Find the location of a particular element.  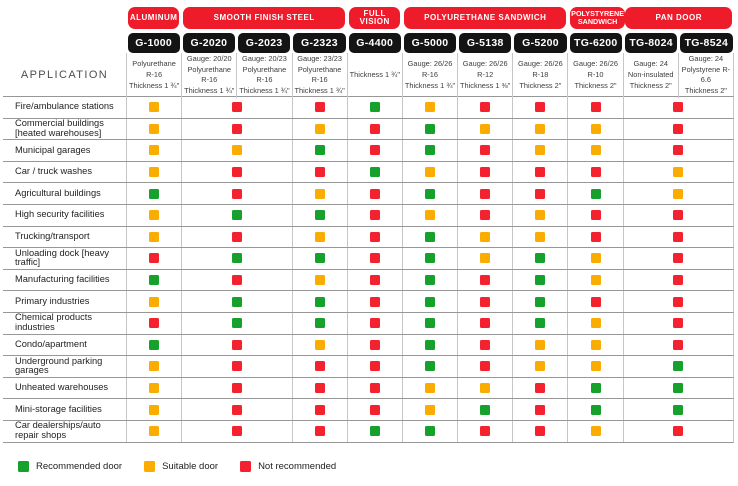

model-pill: TG-8524 is located at coordinates (706, 43).